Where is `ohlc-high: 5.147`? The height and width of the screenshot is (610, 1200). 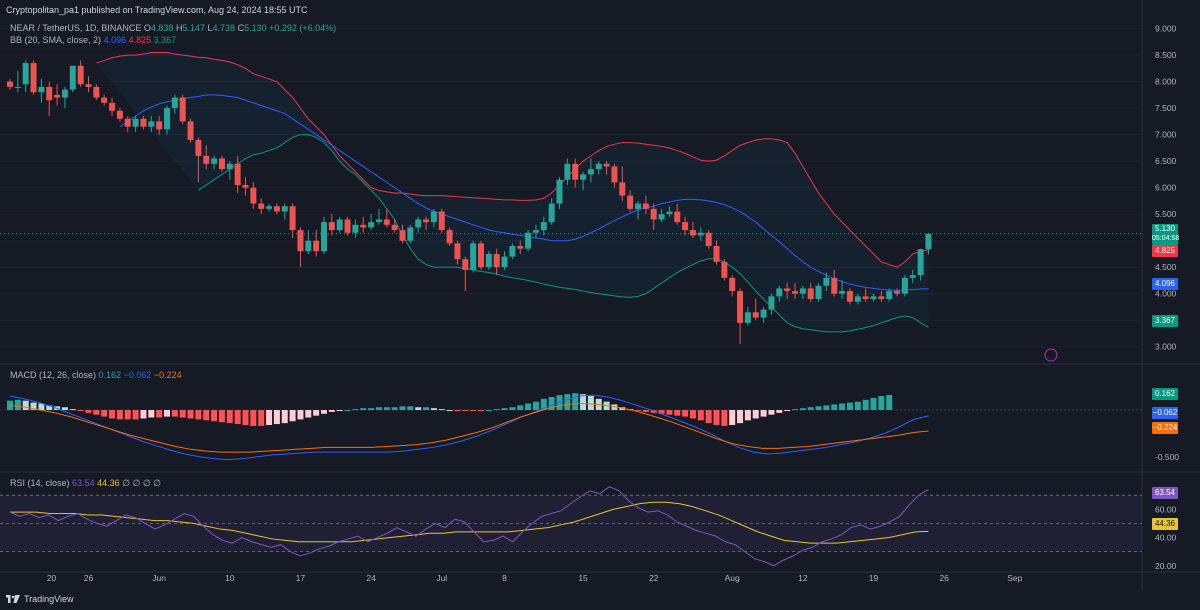
ohlc-high: 5.147 is located at coordinates (193, 28).